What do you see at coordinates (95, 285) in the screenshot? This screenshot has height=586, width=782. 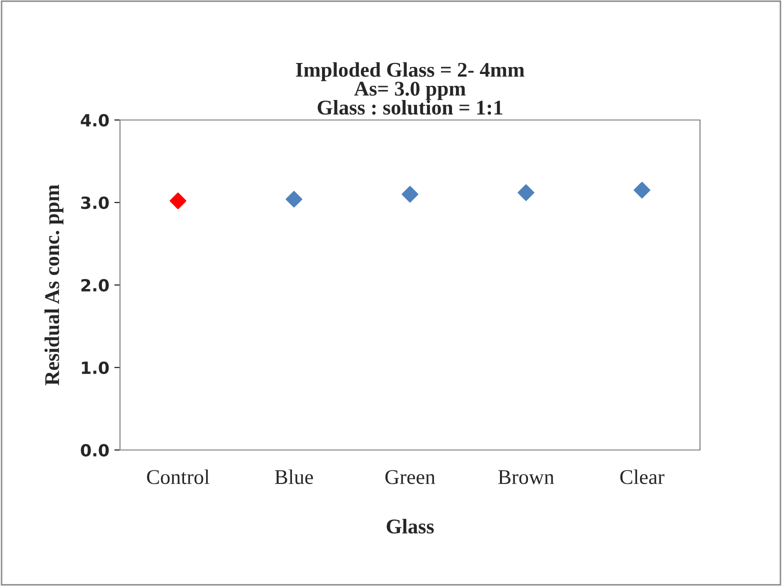 I see `y-tick-label: 2.0` at bounding box center [95, 285].